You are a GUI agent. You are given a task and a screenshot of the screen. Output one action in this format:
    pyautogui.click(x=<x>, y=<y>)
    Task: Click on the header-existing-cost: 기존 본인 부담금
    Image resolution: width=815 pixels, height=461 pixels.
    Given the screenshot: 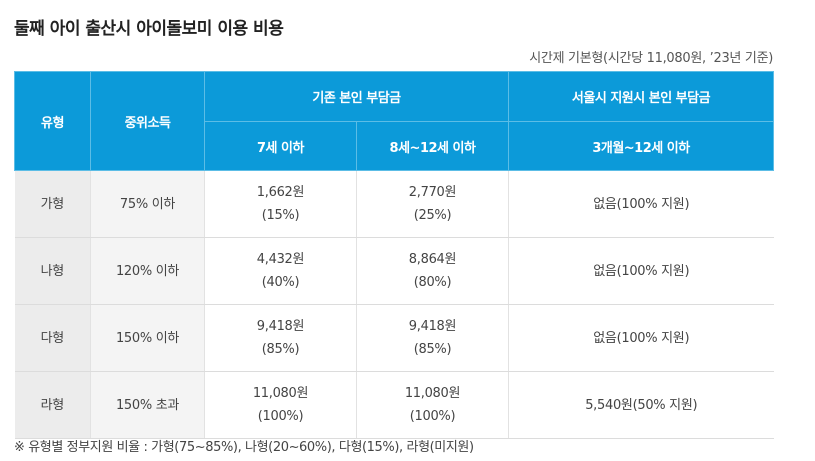 What is the action you would take?
    pyautogui.click(x=356, y=96)
    